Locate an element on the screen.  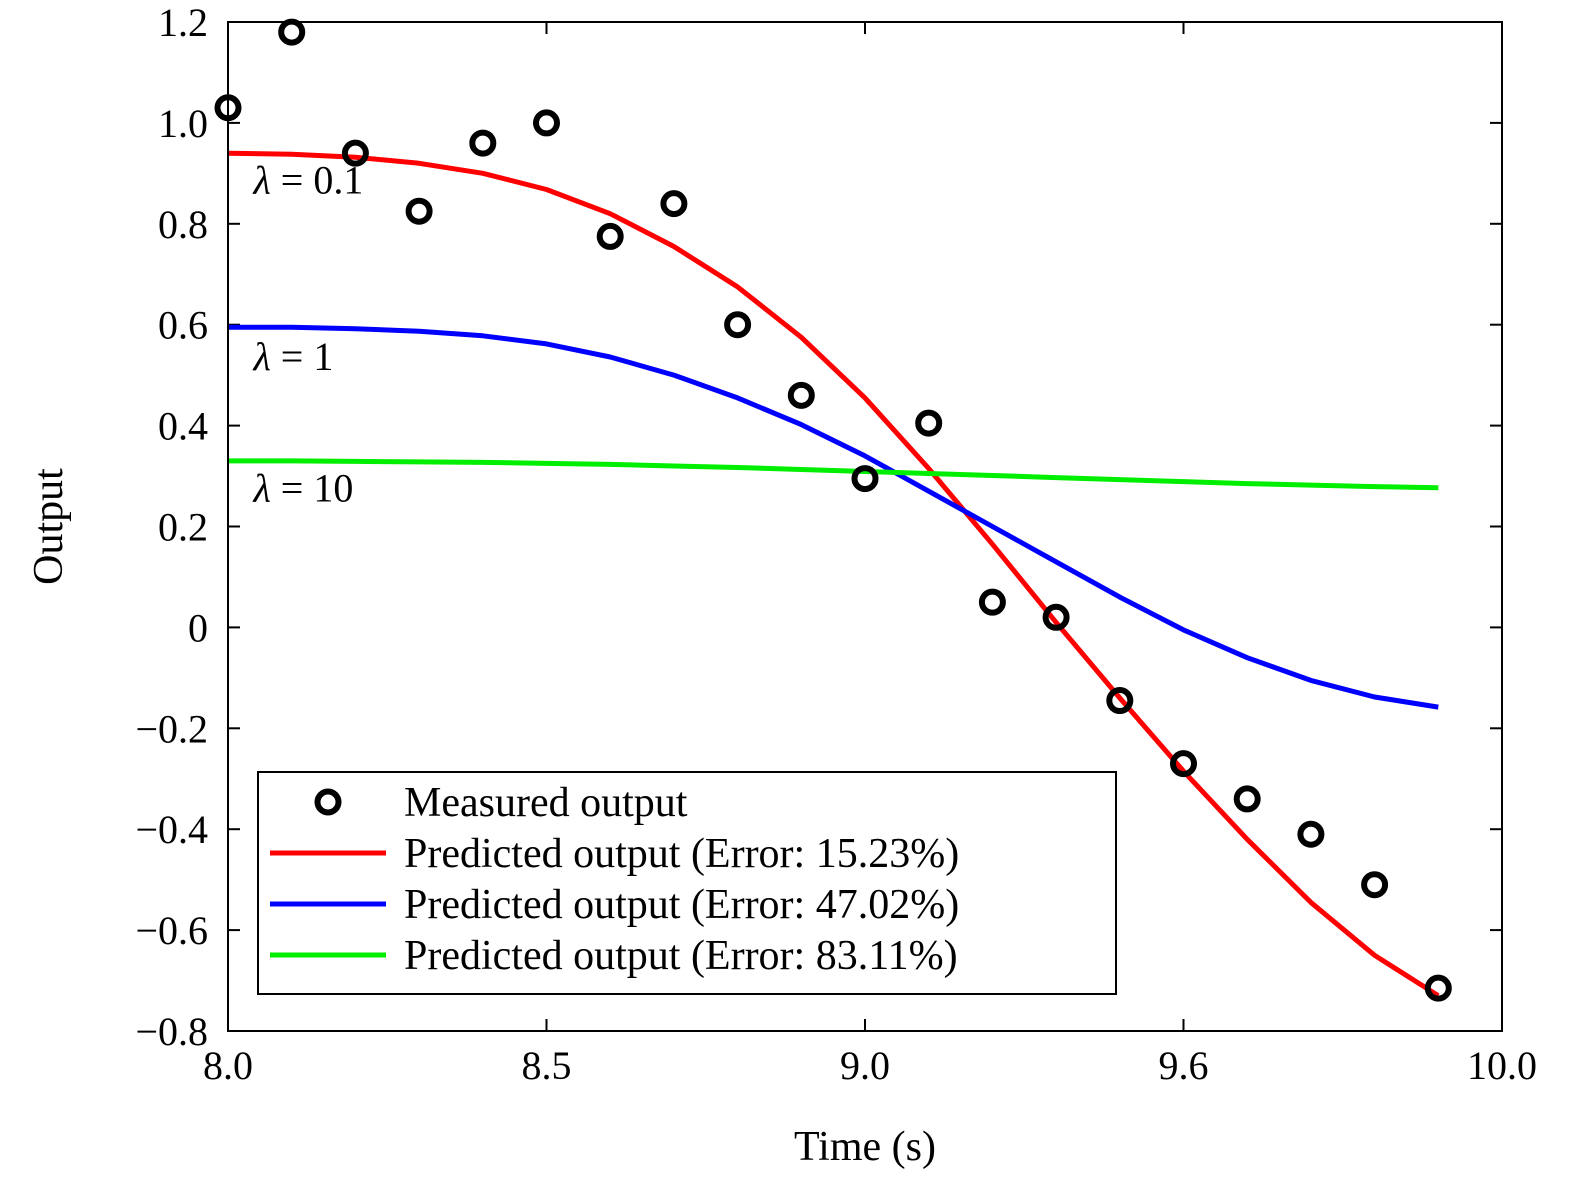
series-line is located at coordinates (833, 474).